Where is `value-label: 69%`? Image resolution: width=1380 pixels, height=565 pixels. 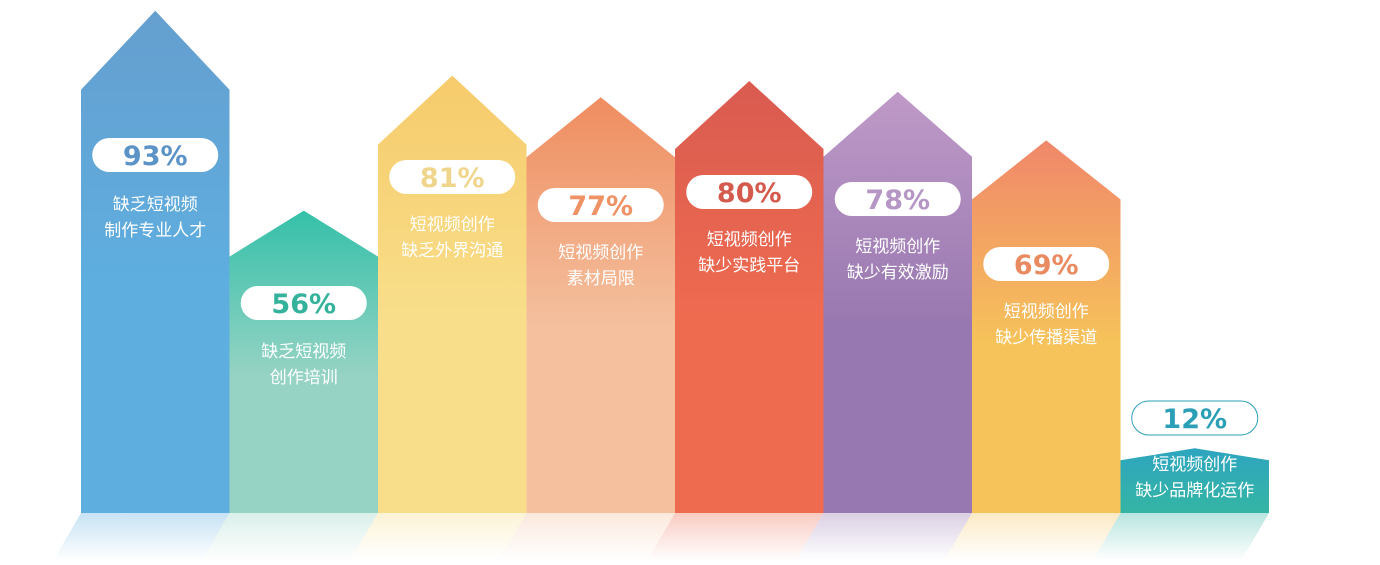 value-label: 69% is located at coordinates (1046, 265).